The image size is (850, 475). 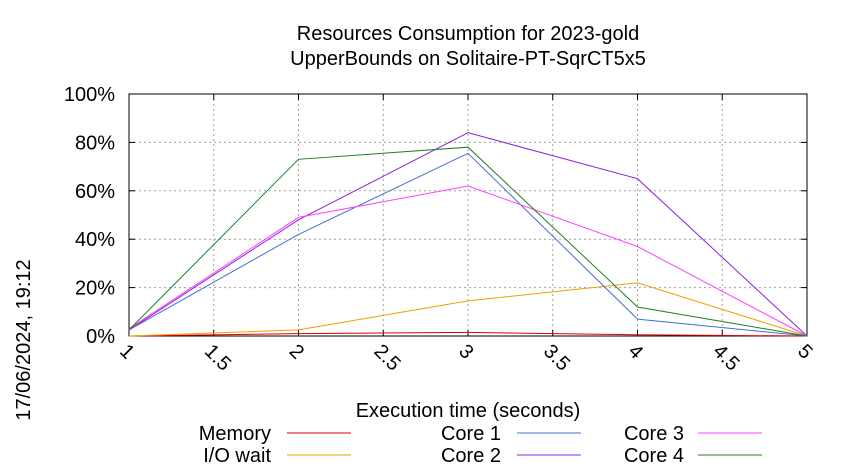 What do you see at coordinates (468, 59) in the screenshot?
I see `chart-subtitle: UpperBounds on Solitaire-PT-SqrCT5x5` at bounding box center [468, 59].